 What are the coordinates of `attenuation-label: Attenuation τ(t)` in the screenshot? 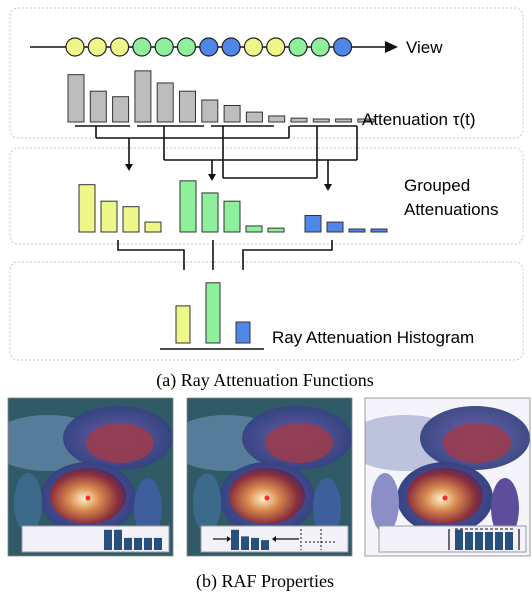 It's located at (419, 119).